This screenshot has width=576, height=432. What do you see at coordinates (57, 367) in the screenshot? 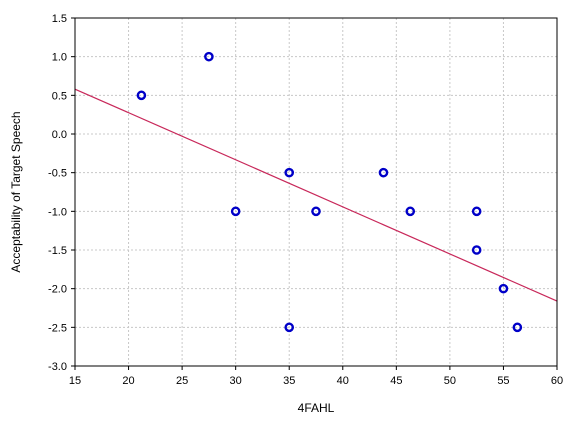
I see `y-tick-label: -3.0` at bounding box center [57, 367].